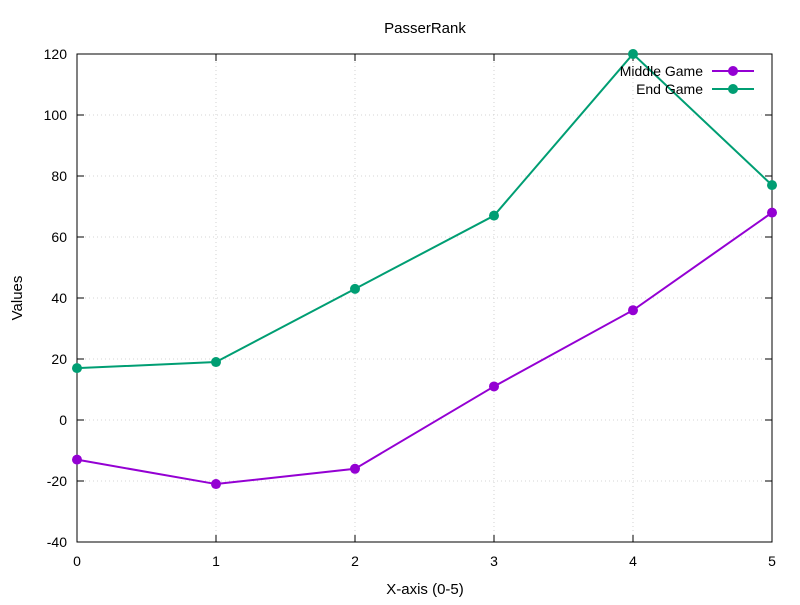 The width and height of the screenshot is (800, 605). What do you see at coordinates (59, 176) in the screenshot?
I see `y-tick-label: 80` at bounding box center [59, 176].